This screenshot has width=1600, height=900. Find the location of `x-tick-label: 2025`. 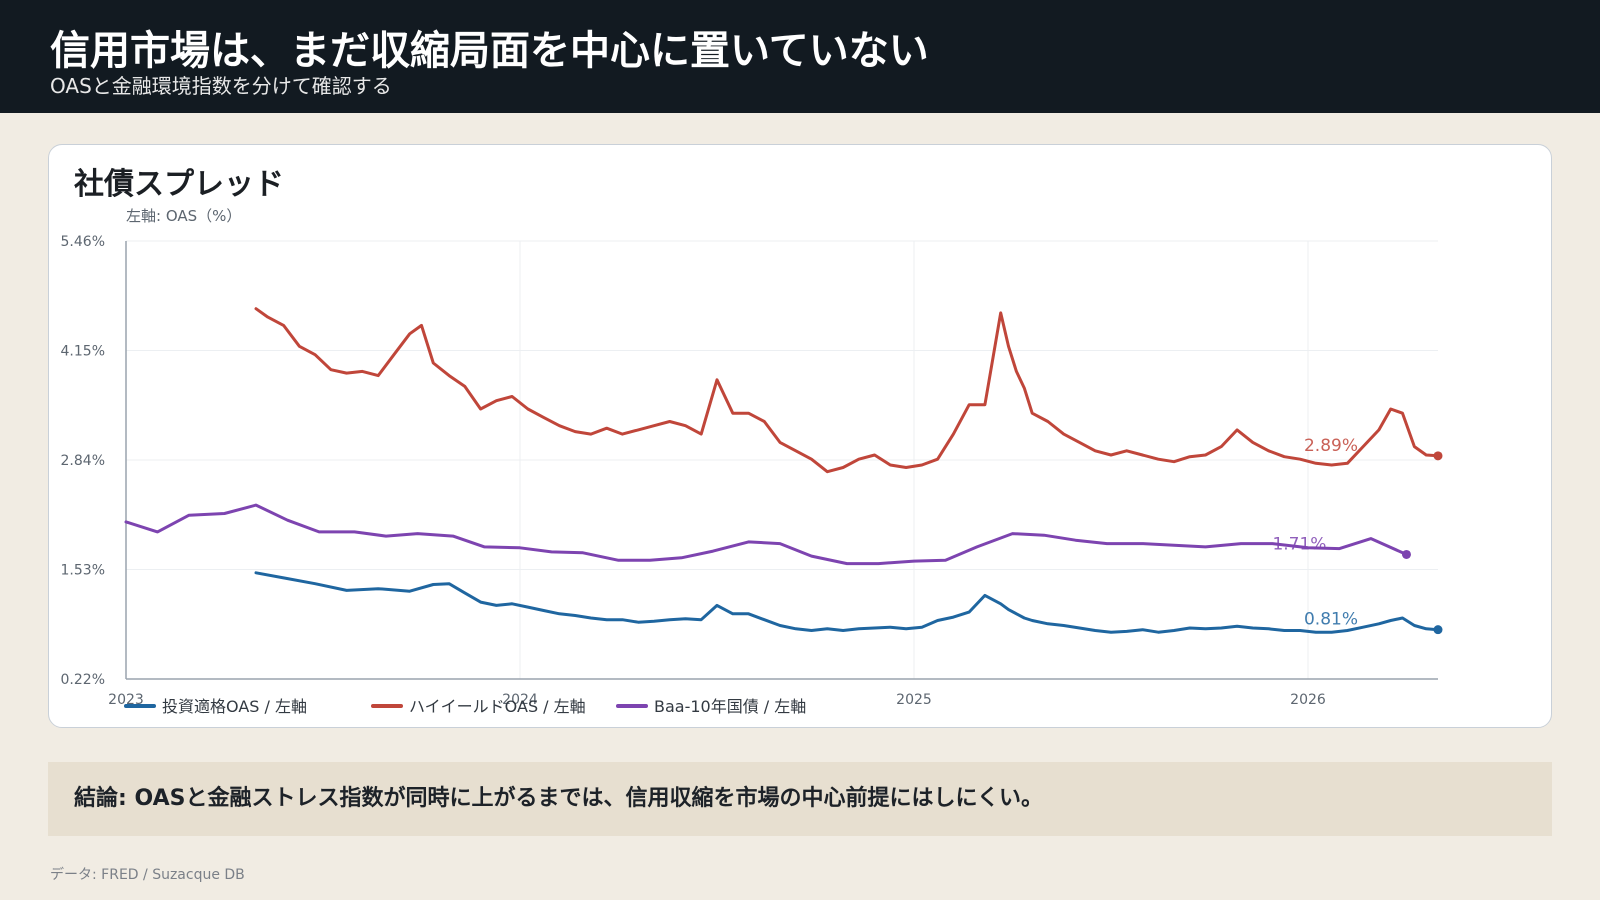

x-tick-label: 2025 is located at coordinates (914, 700).